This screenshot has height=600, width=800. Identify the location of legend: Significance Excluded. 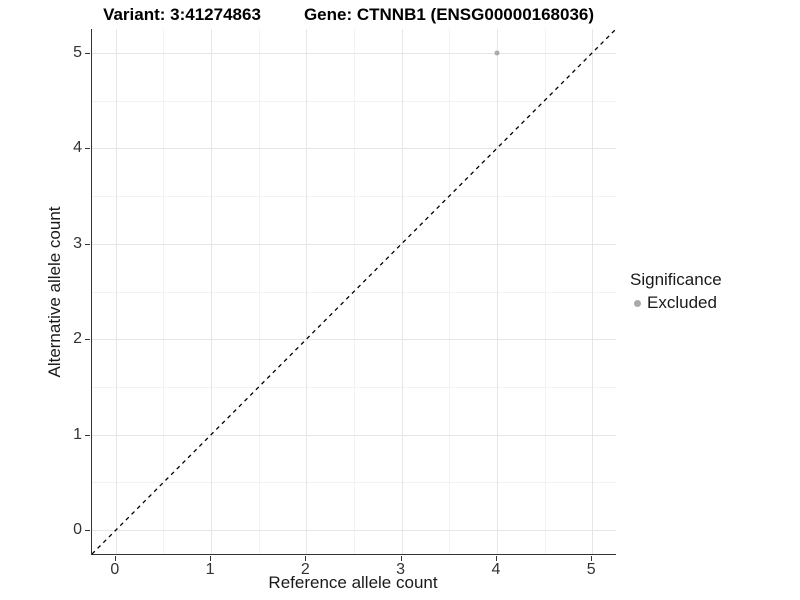
(676, 291).